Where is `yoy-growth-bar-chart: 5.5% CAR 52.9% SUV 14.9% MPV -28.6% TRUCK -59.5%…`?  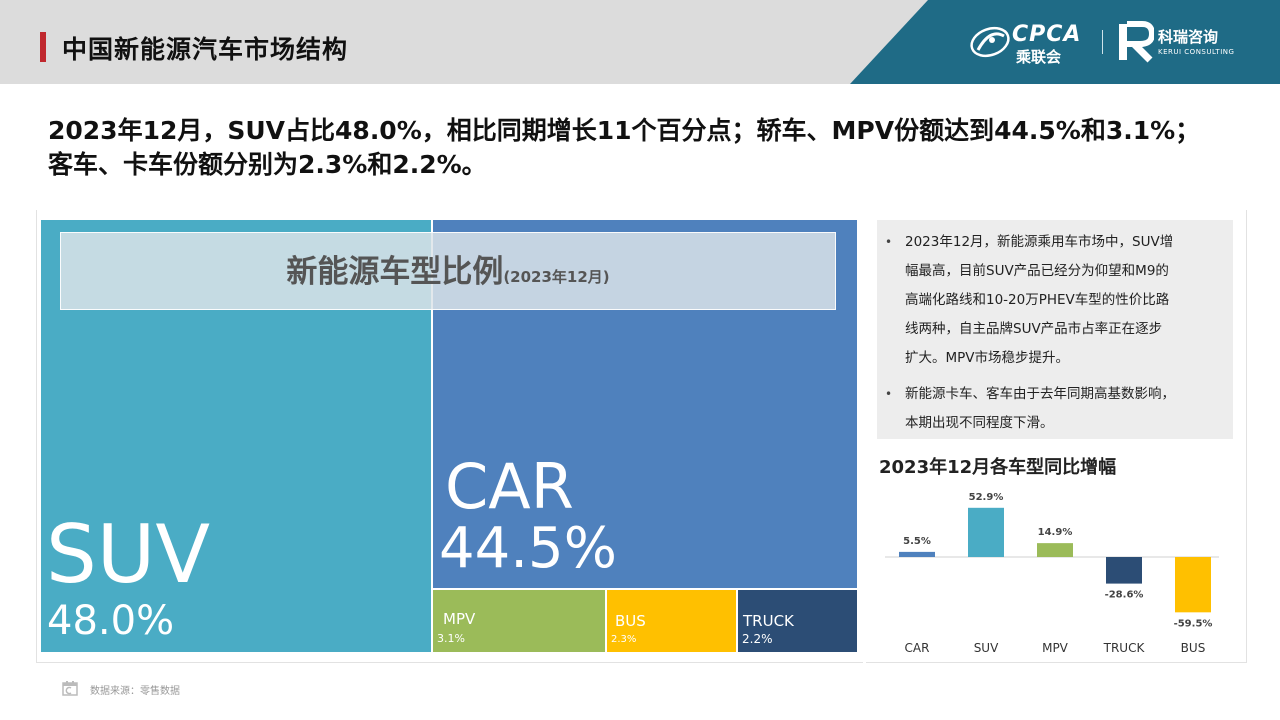 yoy-growth-bar-chart: 5.5% CAR 52.9% SUV 14.9% MPV -28.6% TRUCK -59.5%… is located at coordinates (1052, 573).